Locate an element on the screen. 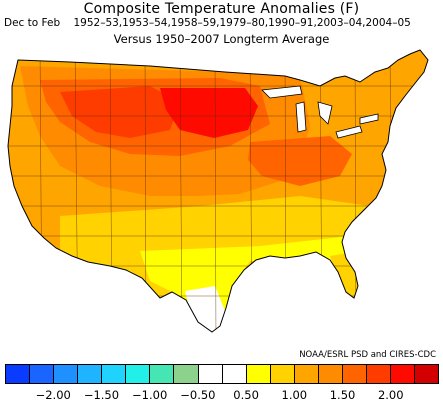 This screenshot has width=443, height=402. legend-tick-label: −1.50 is located at coordinates (101, 395).